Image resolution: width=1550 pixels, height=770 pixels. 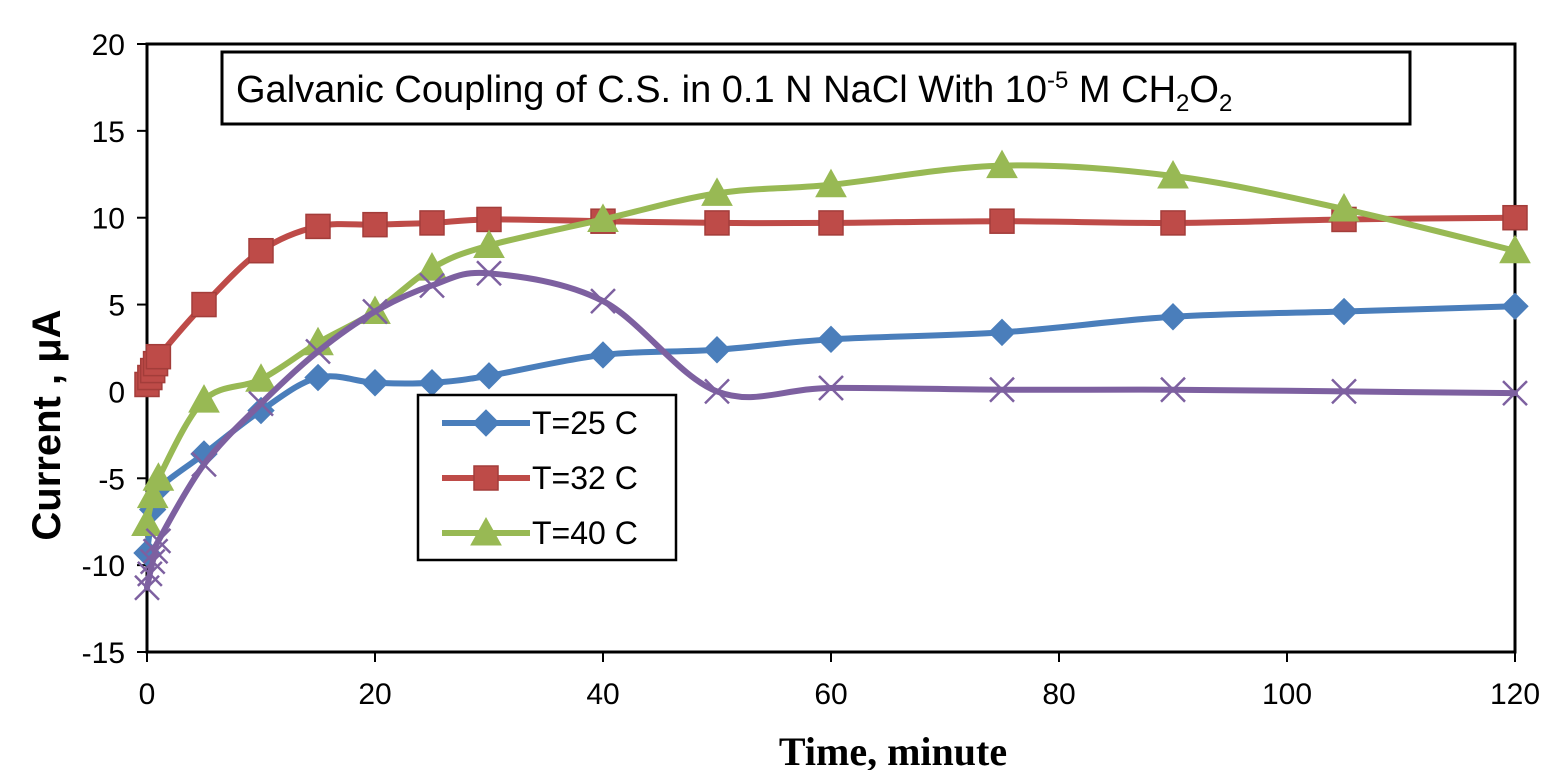 I want to click on y-tick-label: 15, so click(x=108, y=132).